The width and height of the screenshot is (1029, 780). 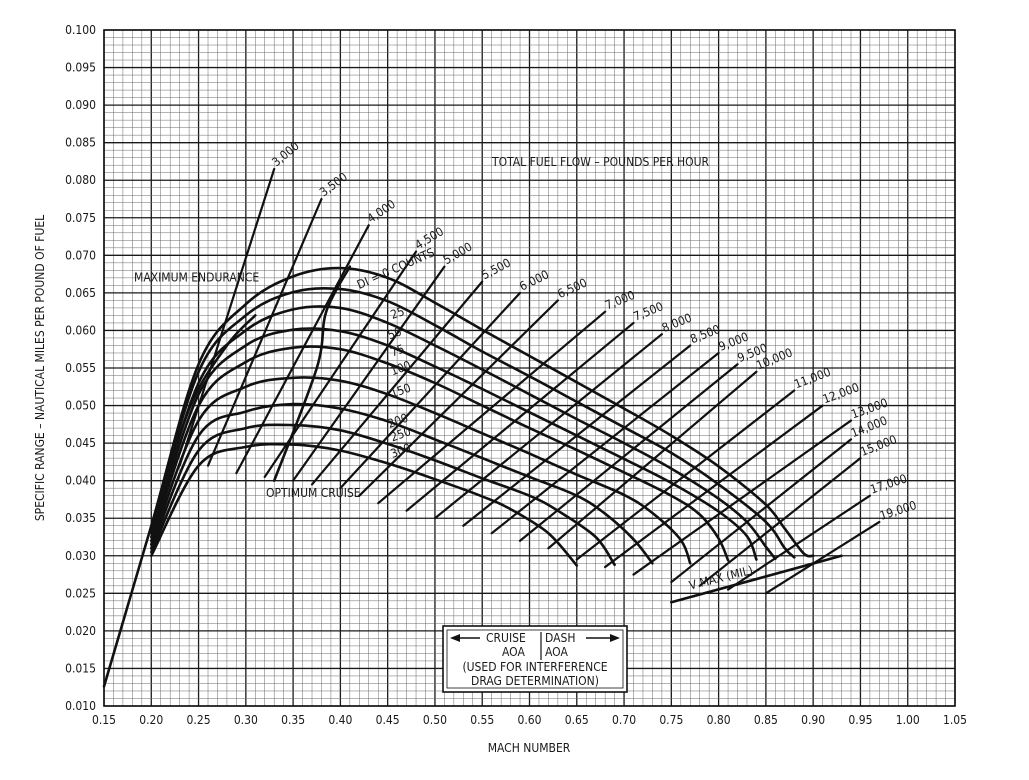 What do you see at coordinates (80, 593) in the screenshot?
I see `y-tick-label: 0.025` at bounding box center [80, 593].